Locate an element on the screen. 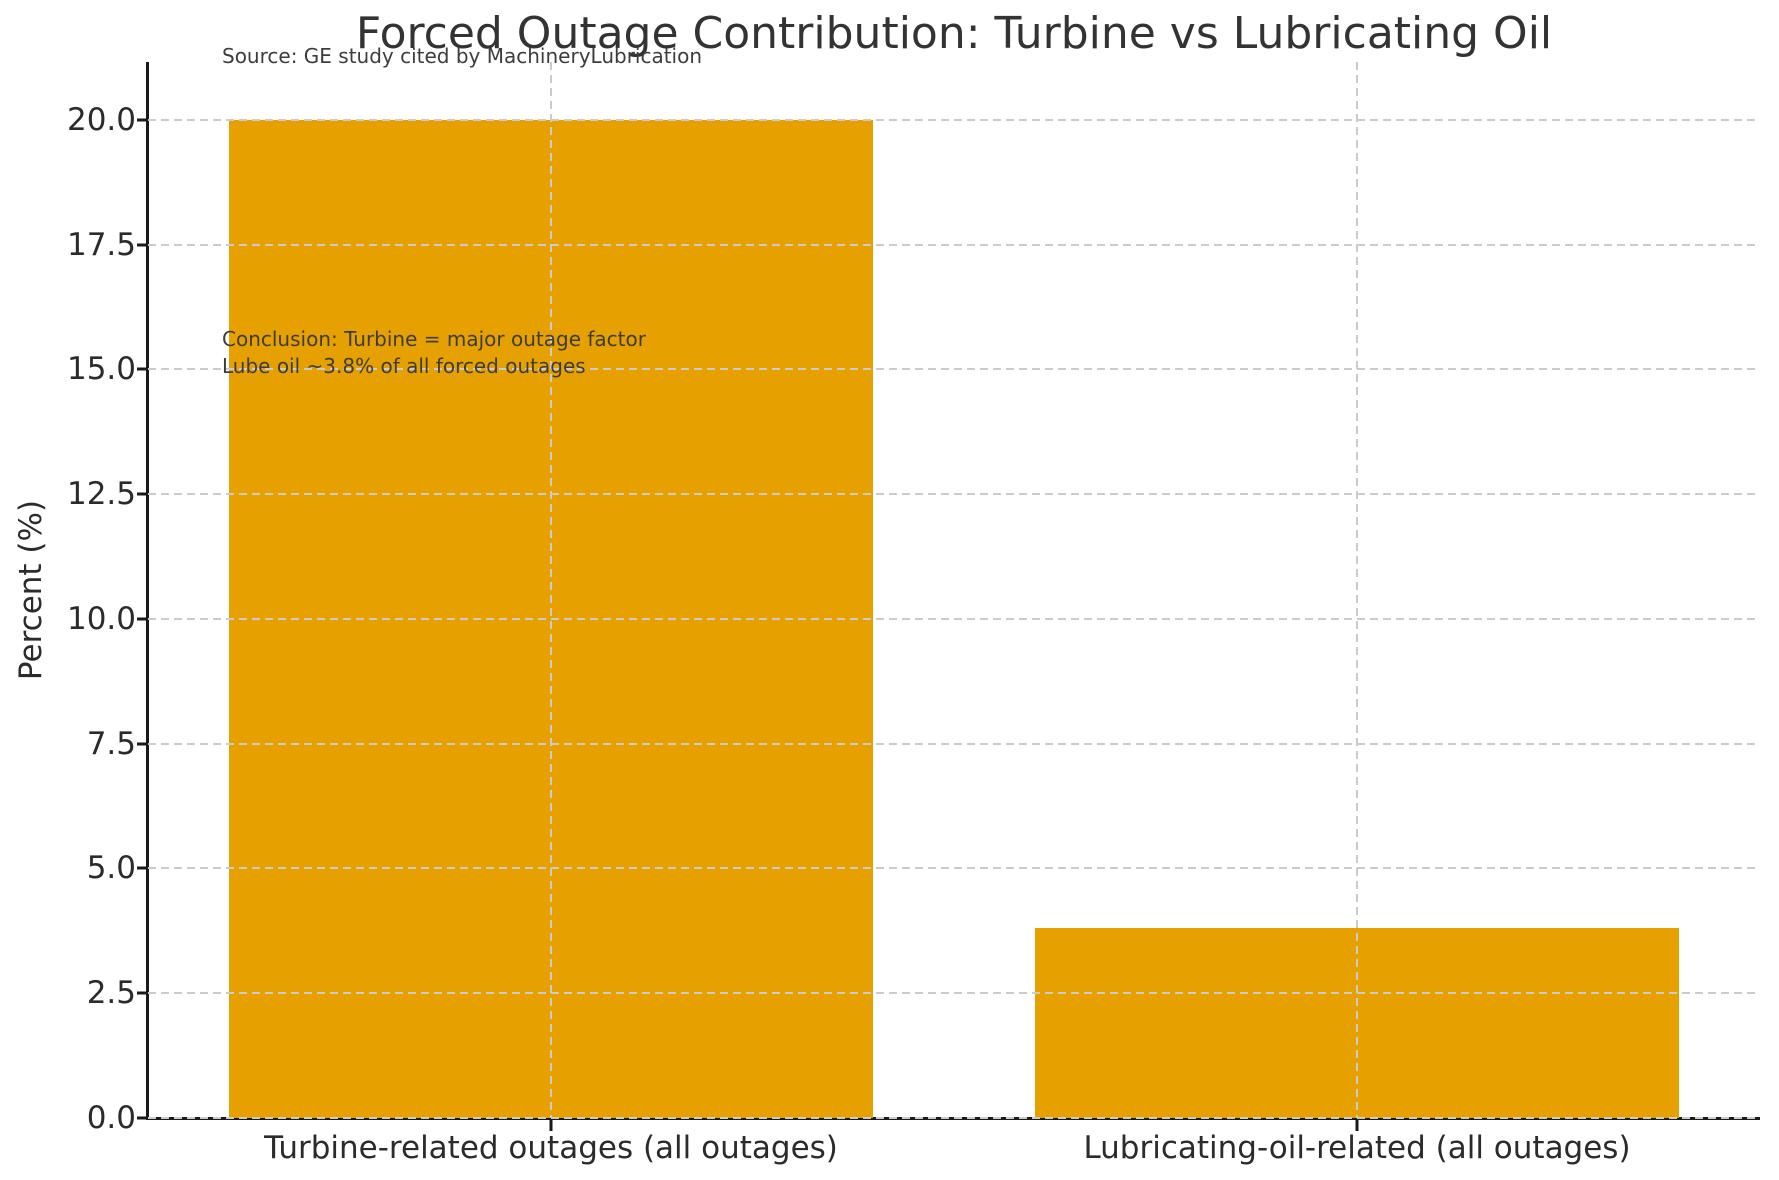 Image resolution: width=1779 pixels, height=1180 pixels. x-tick-label: Lubricating-oil-related (all outages) is located at coordinates (1357, 1148).